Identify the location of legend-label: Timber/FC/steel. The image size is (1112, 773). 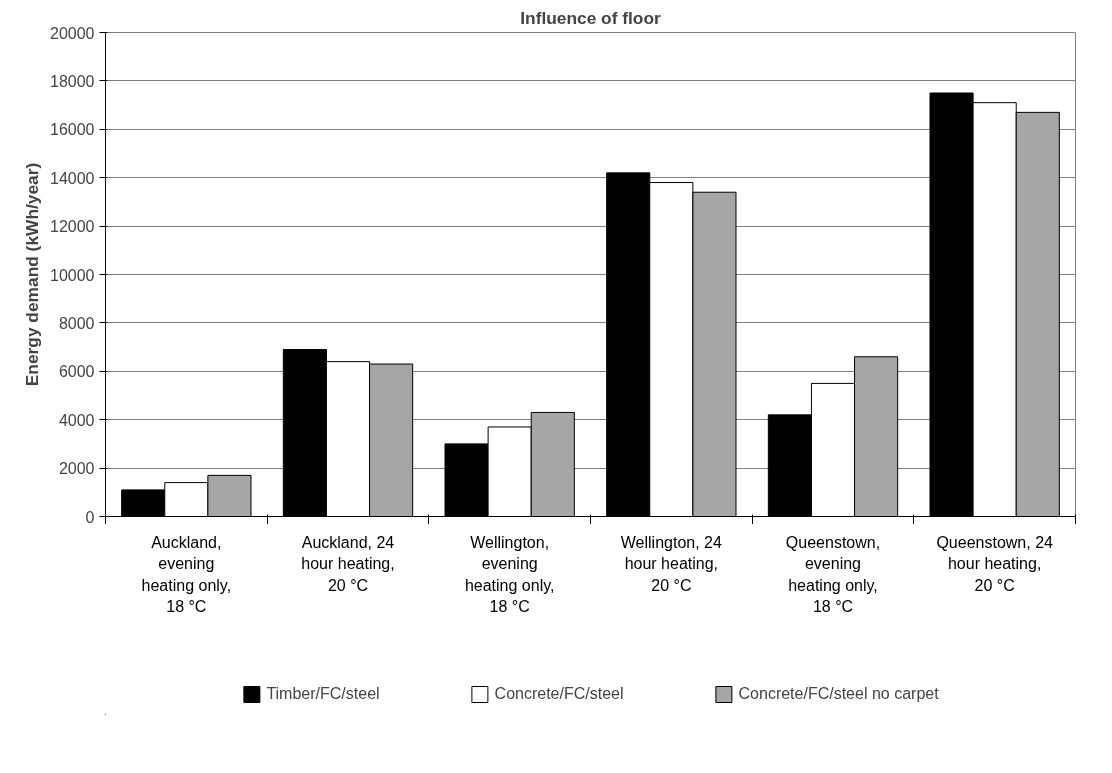
(323, 694).